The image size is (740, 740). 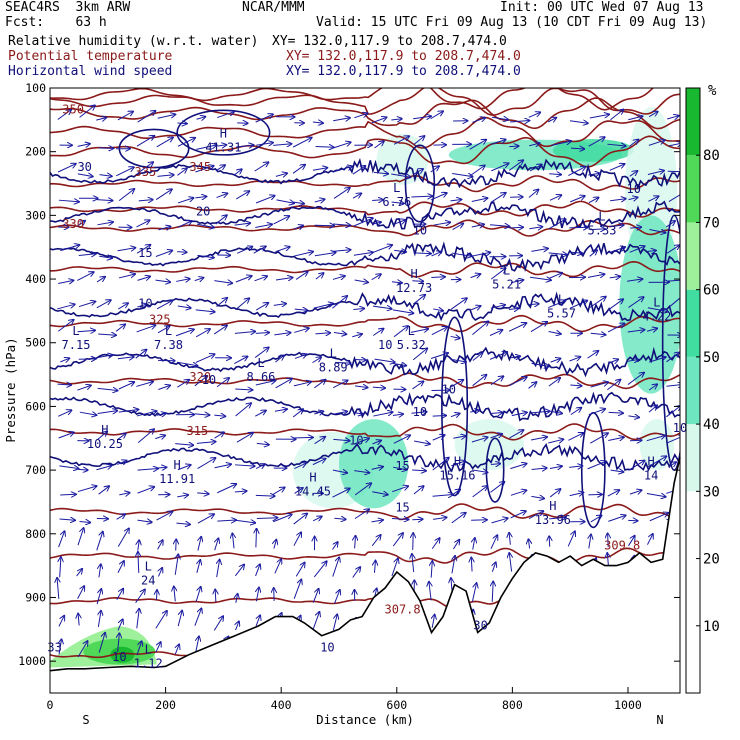 What do you see at coordinates (32, 661) in the screenshot?
I see `y-tick-label: 1000` at bounding box center [32, 661].